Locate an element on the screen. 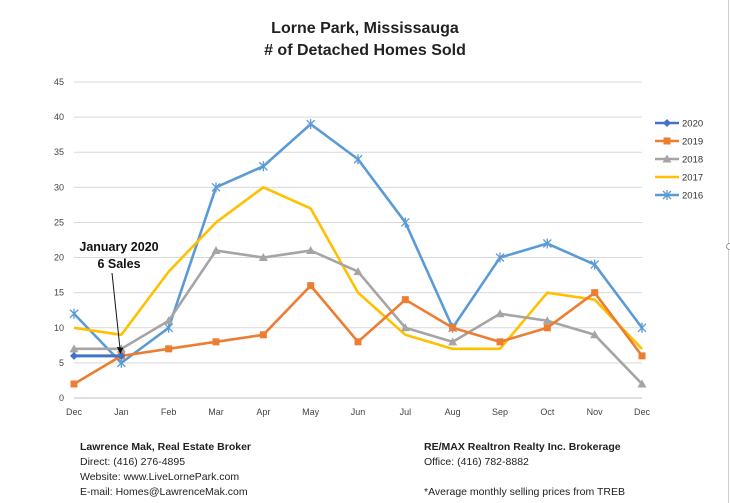  annotation-line2: 6 Sales is located at coordinates (119, 264).